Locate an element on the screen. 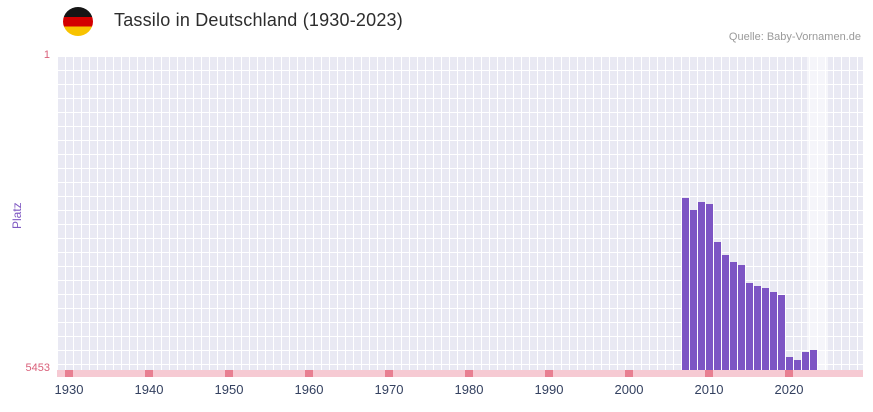 The image size is (873, 412). bar-2010 is located at coordinates (709, 286).